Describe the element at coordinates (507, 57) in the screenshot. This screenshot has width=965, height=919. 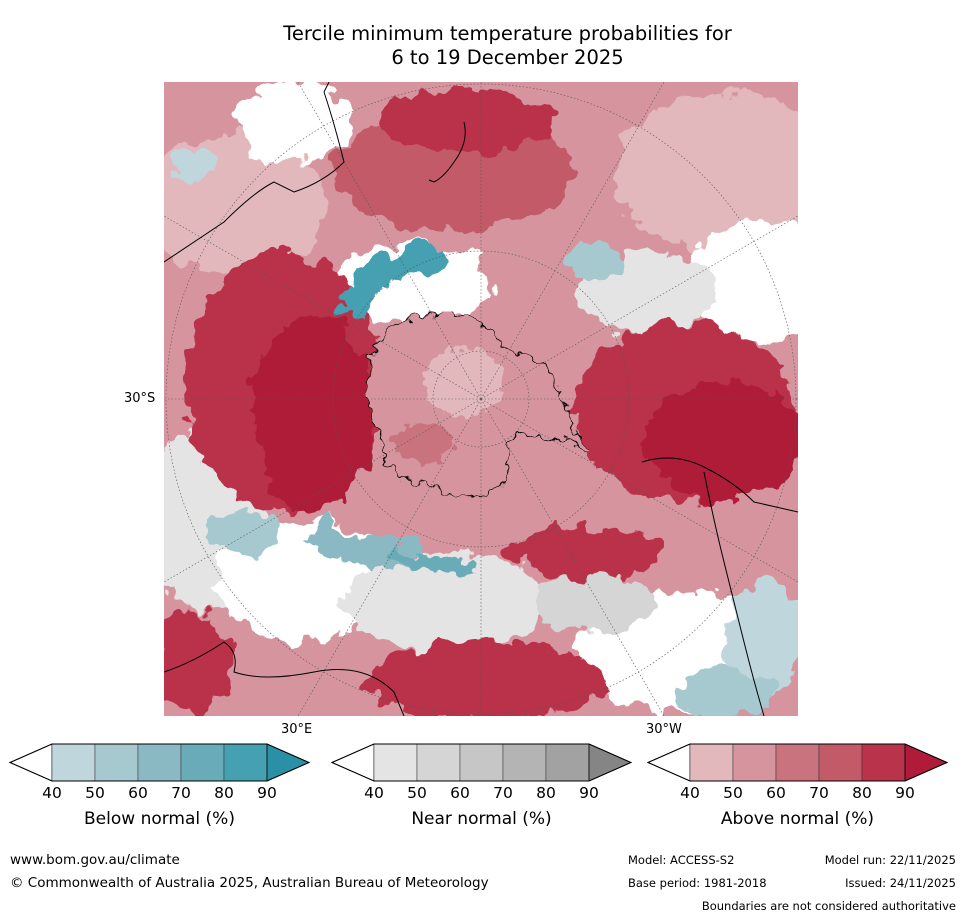
I see `title-line-2: 6 to 19 December 2025` at that location.